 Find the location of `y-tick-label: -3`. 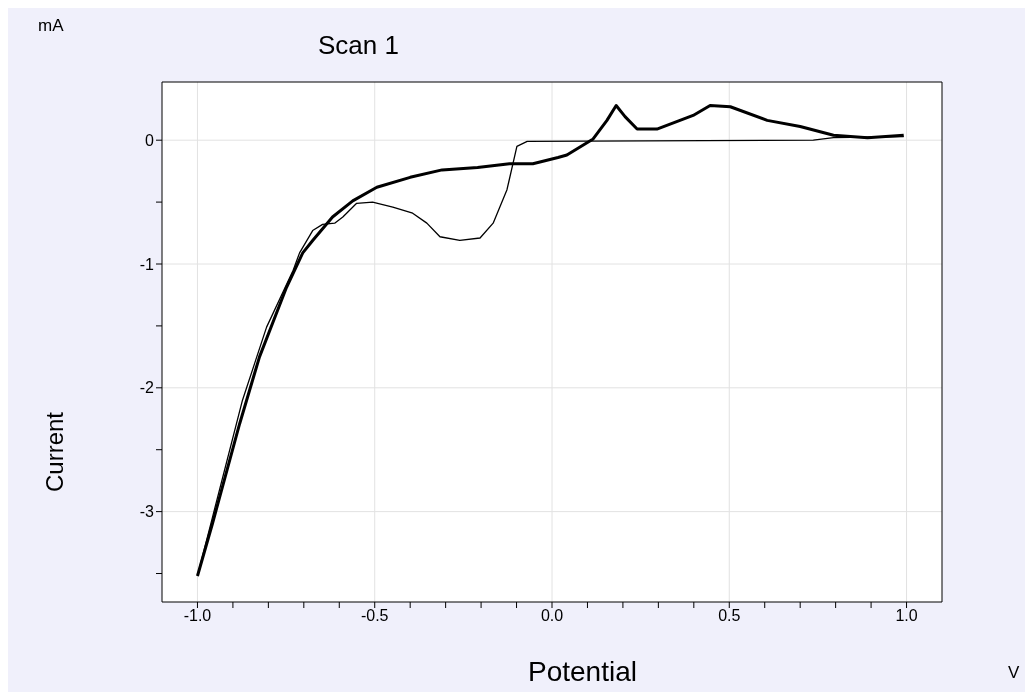

y-tick-label: -3 is located at coordinates (147, 512).